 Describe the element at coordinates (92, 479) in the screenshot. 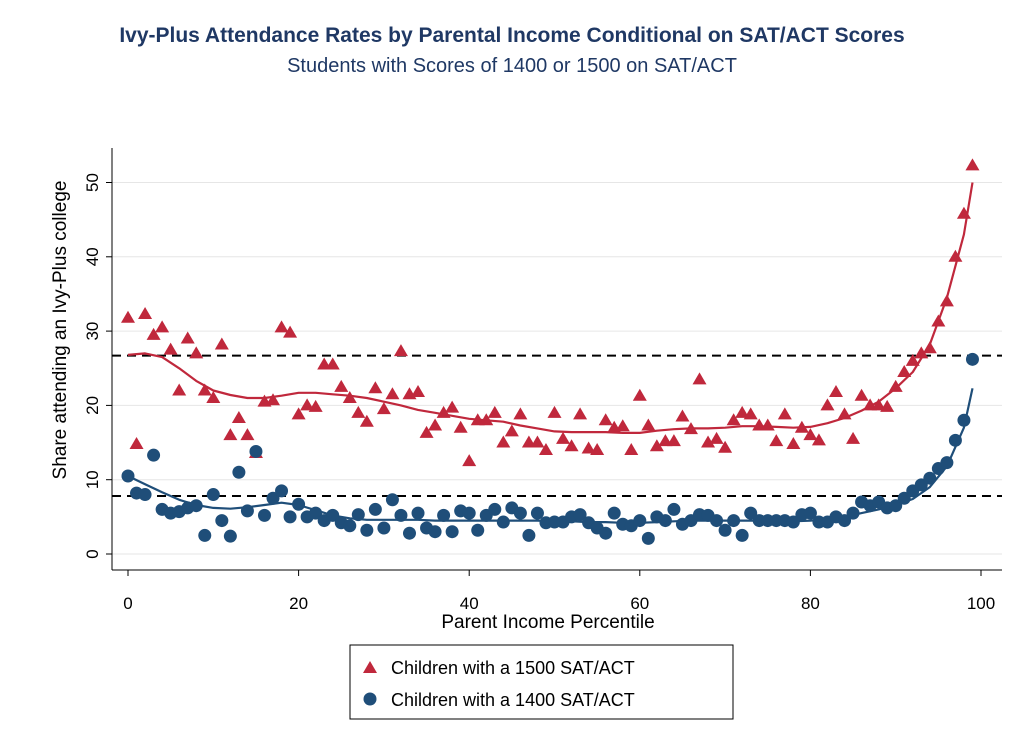

I see `y-tick-label: 10` at that location.